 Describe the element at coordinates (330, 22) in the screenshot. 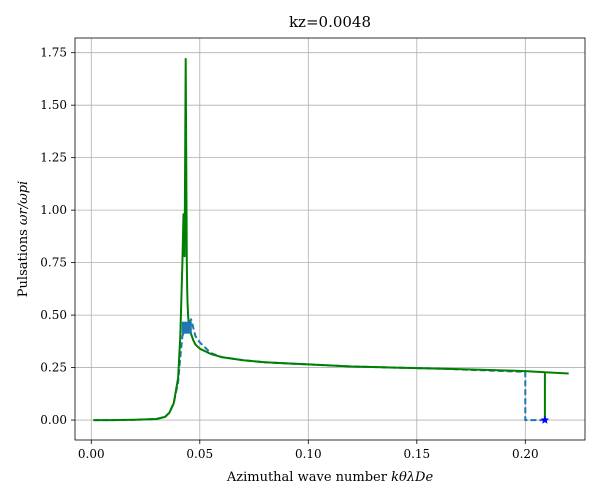

I see `chart-title: kz=0.0048` at that location.